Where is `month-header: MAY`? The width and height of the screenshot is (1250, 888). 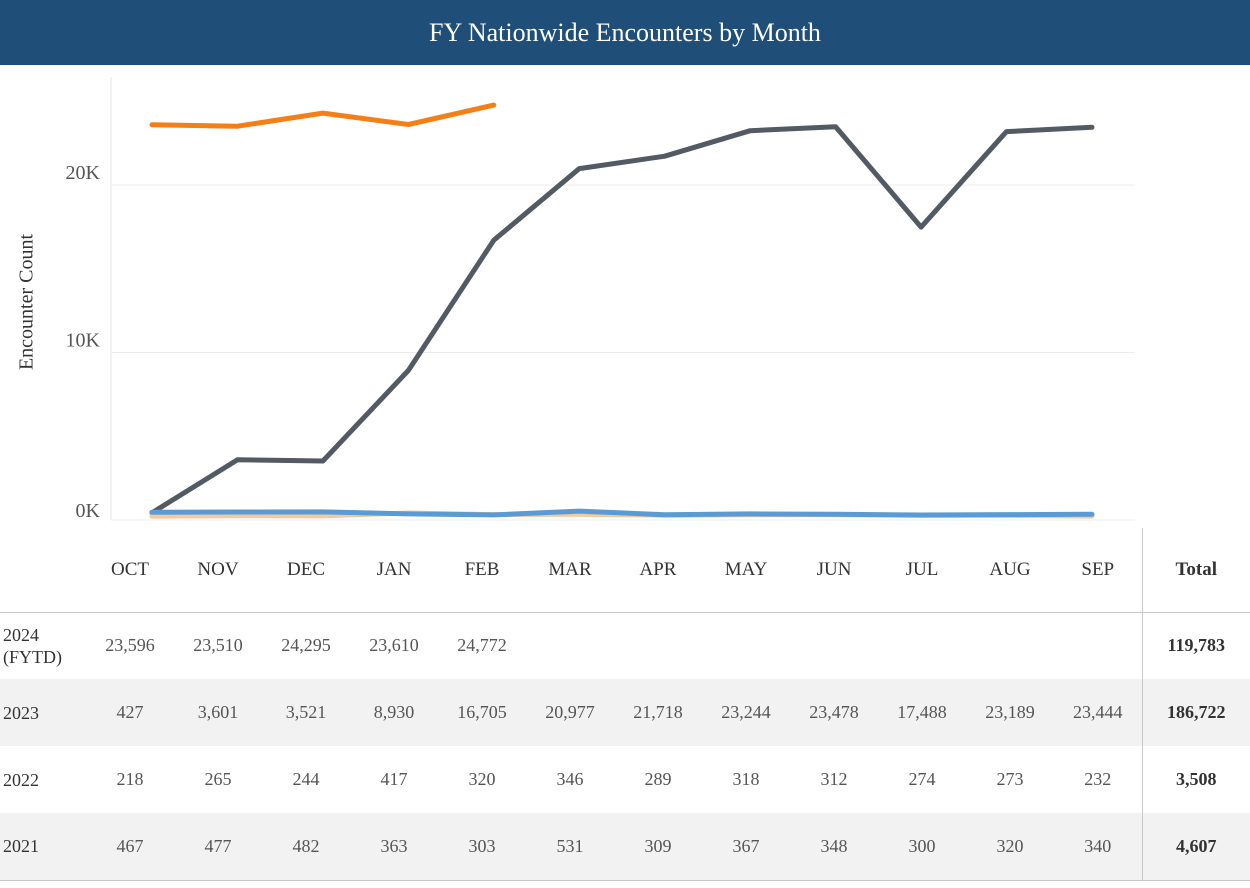 month-header: MAY is located at coordinates (746, 570).